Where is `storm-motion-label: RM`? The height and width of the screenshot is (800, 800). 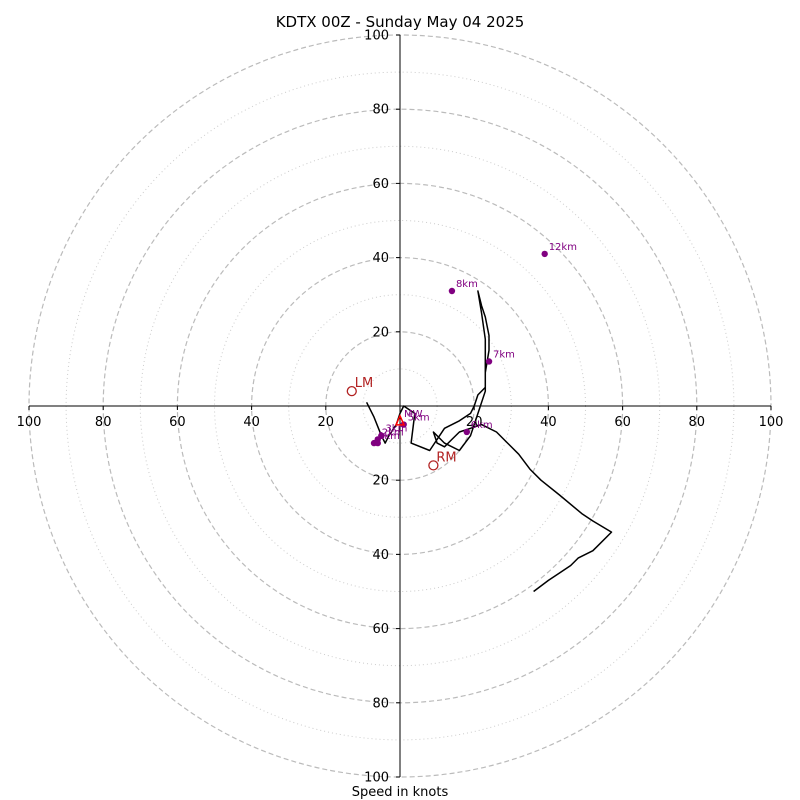
storm-motion-label: RM is located at coordinates (446, 457).